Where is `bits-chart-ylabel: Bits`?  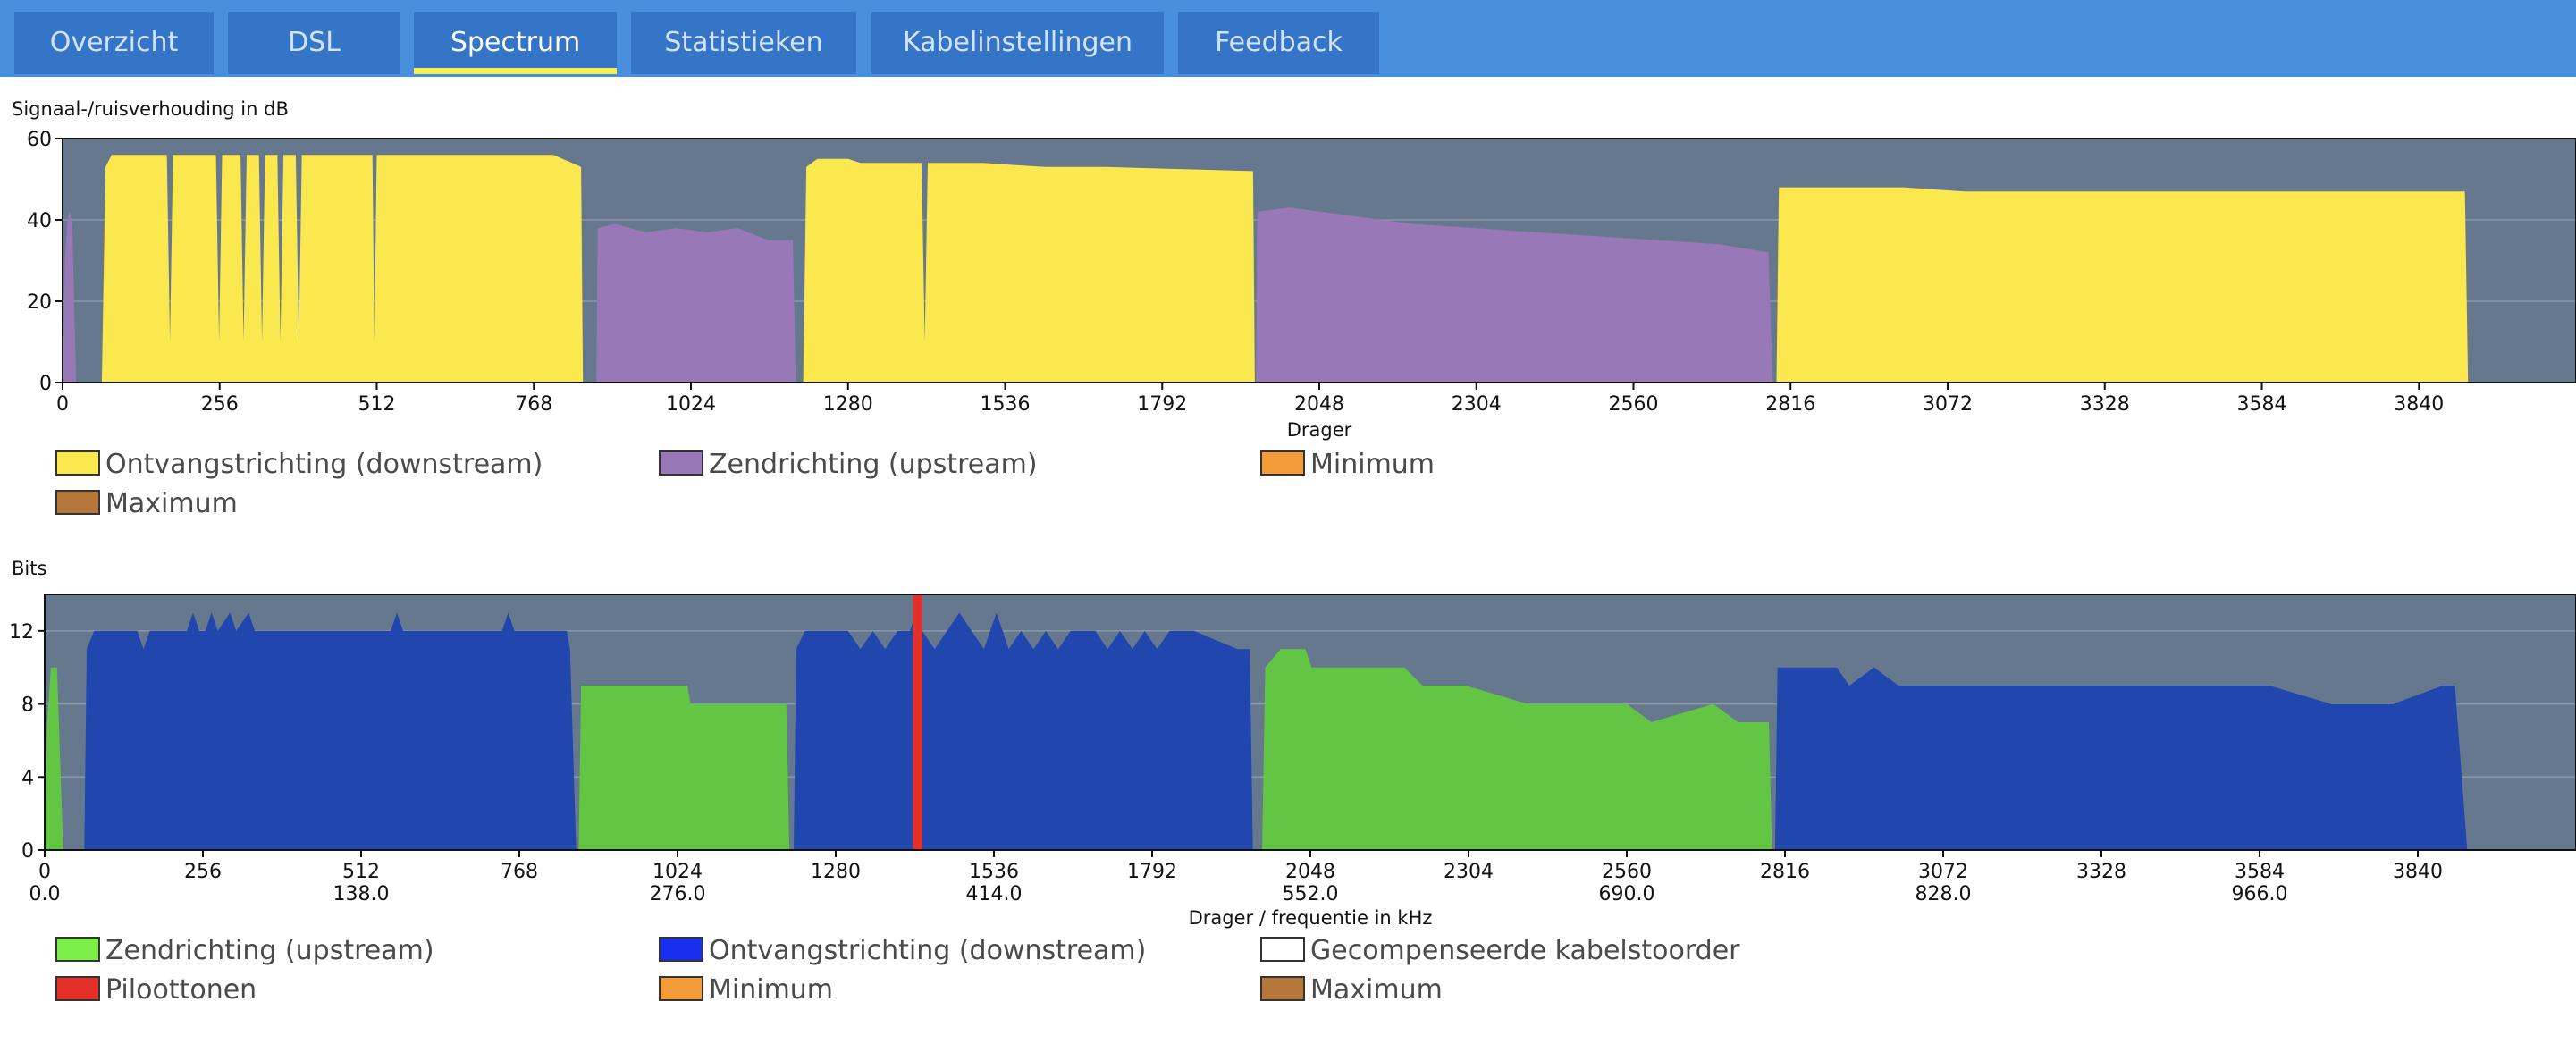
bits-chart-ylabel: Bits is located at coordinates (30, 568).